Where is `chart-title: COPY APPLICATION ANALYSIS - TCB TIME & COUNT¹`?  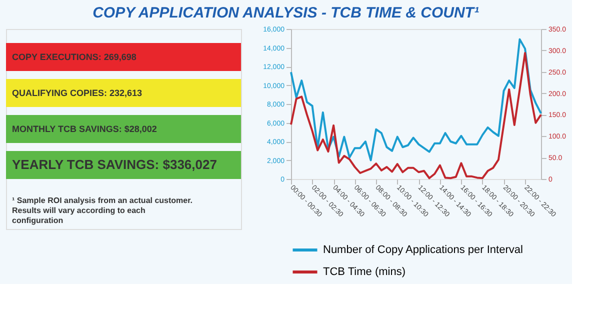
chart-title: COPY APPLICATION ANALYSIS - TCB TIME & COUNT¹ is located at coordinates (285, 13).